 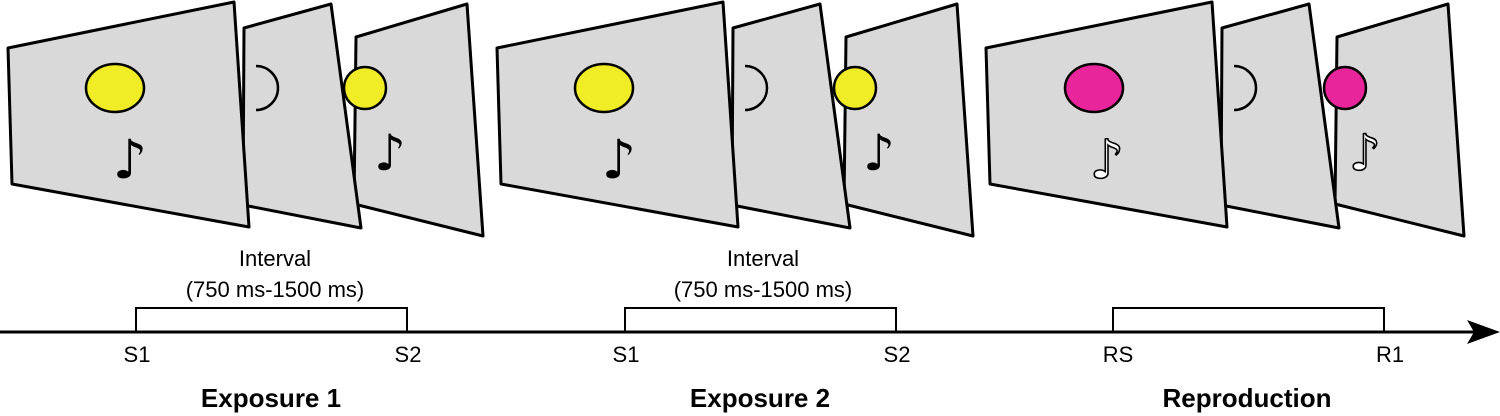 I want to click on event-label-r1: R1, so click(x=1390, y=354).